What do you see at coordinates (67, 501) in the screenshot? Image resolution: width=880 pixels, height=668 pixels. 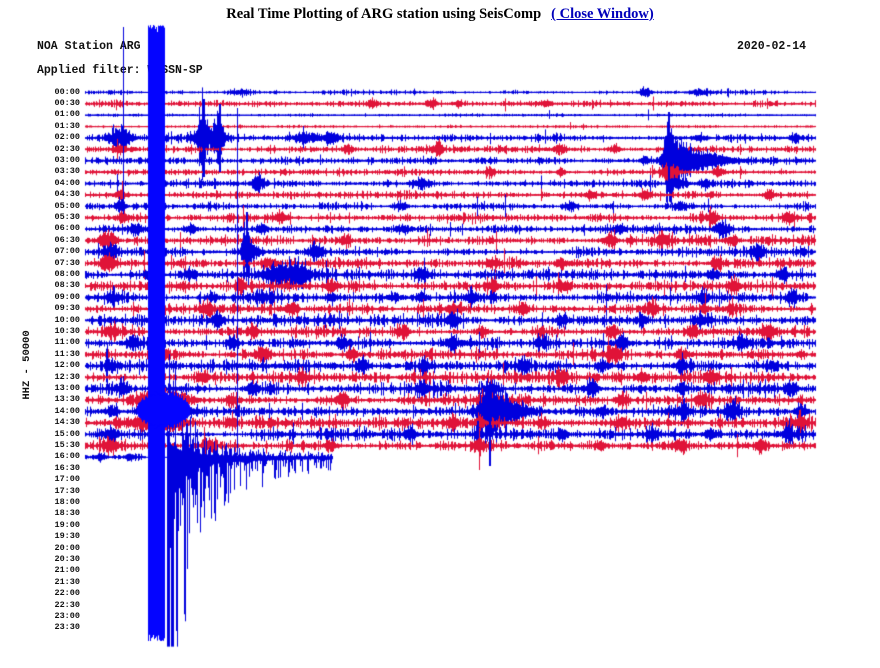 I see `time-label: 18:00` at bounding box center [67, 501].